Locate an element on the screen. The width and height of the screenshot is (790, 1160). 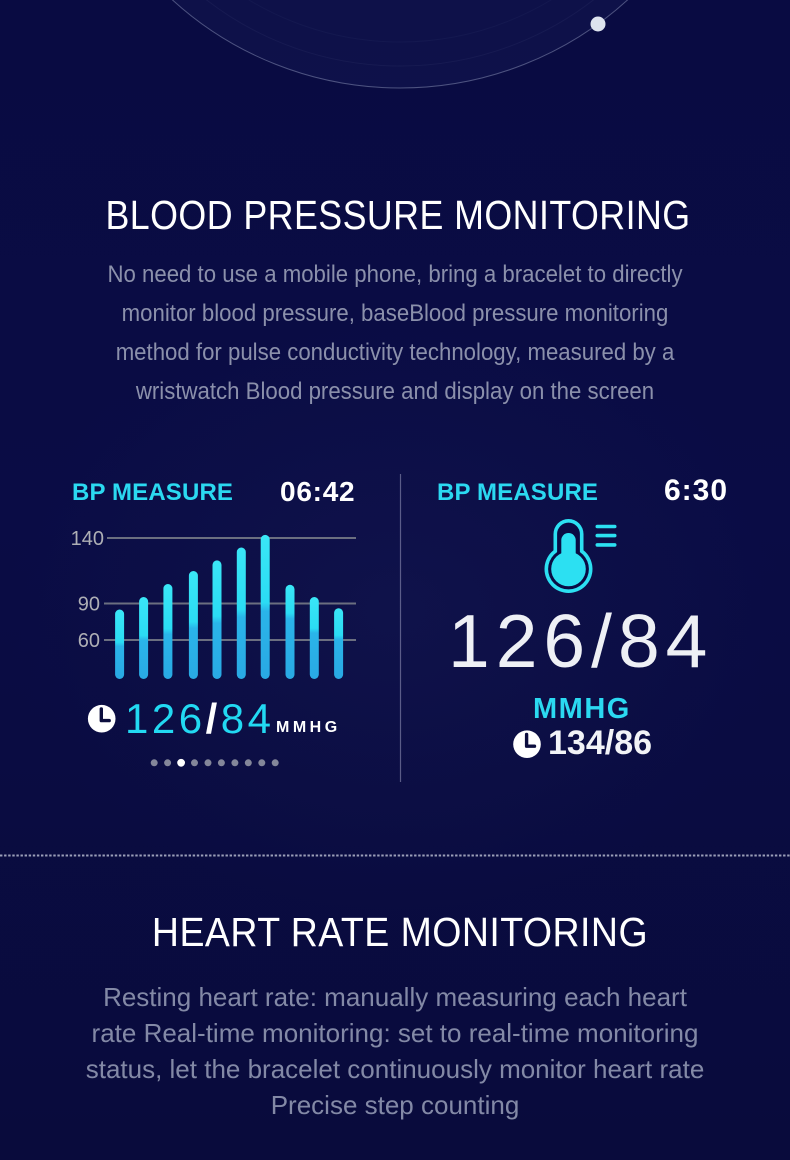
svg-text: 140 is located at coordinates (87, 539).